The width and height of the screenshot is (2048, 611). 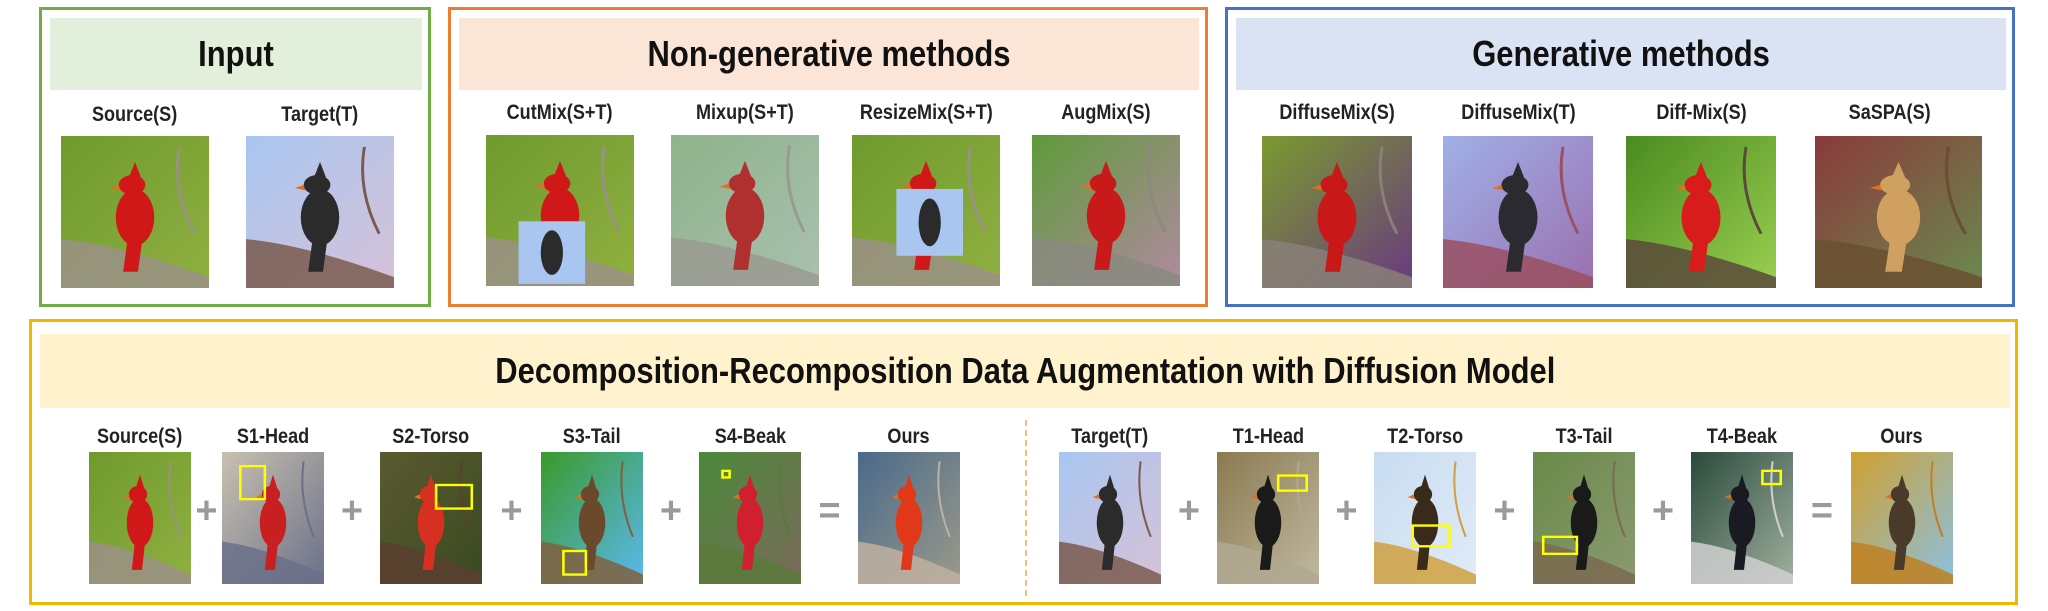 I want to click on source-part-1-image, so click(x=273, y=518).